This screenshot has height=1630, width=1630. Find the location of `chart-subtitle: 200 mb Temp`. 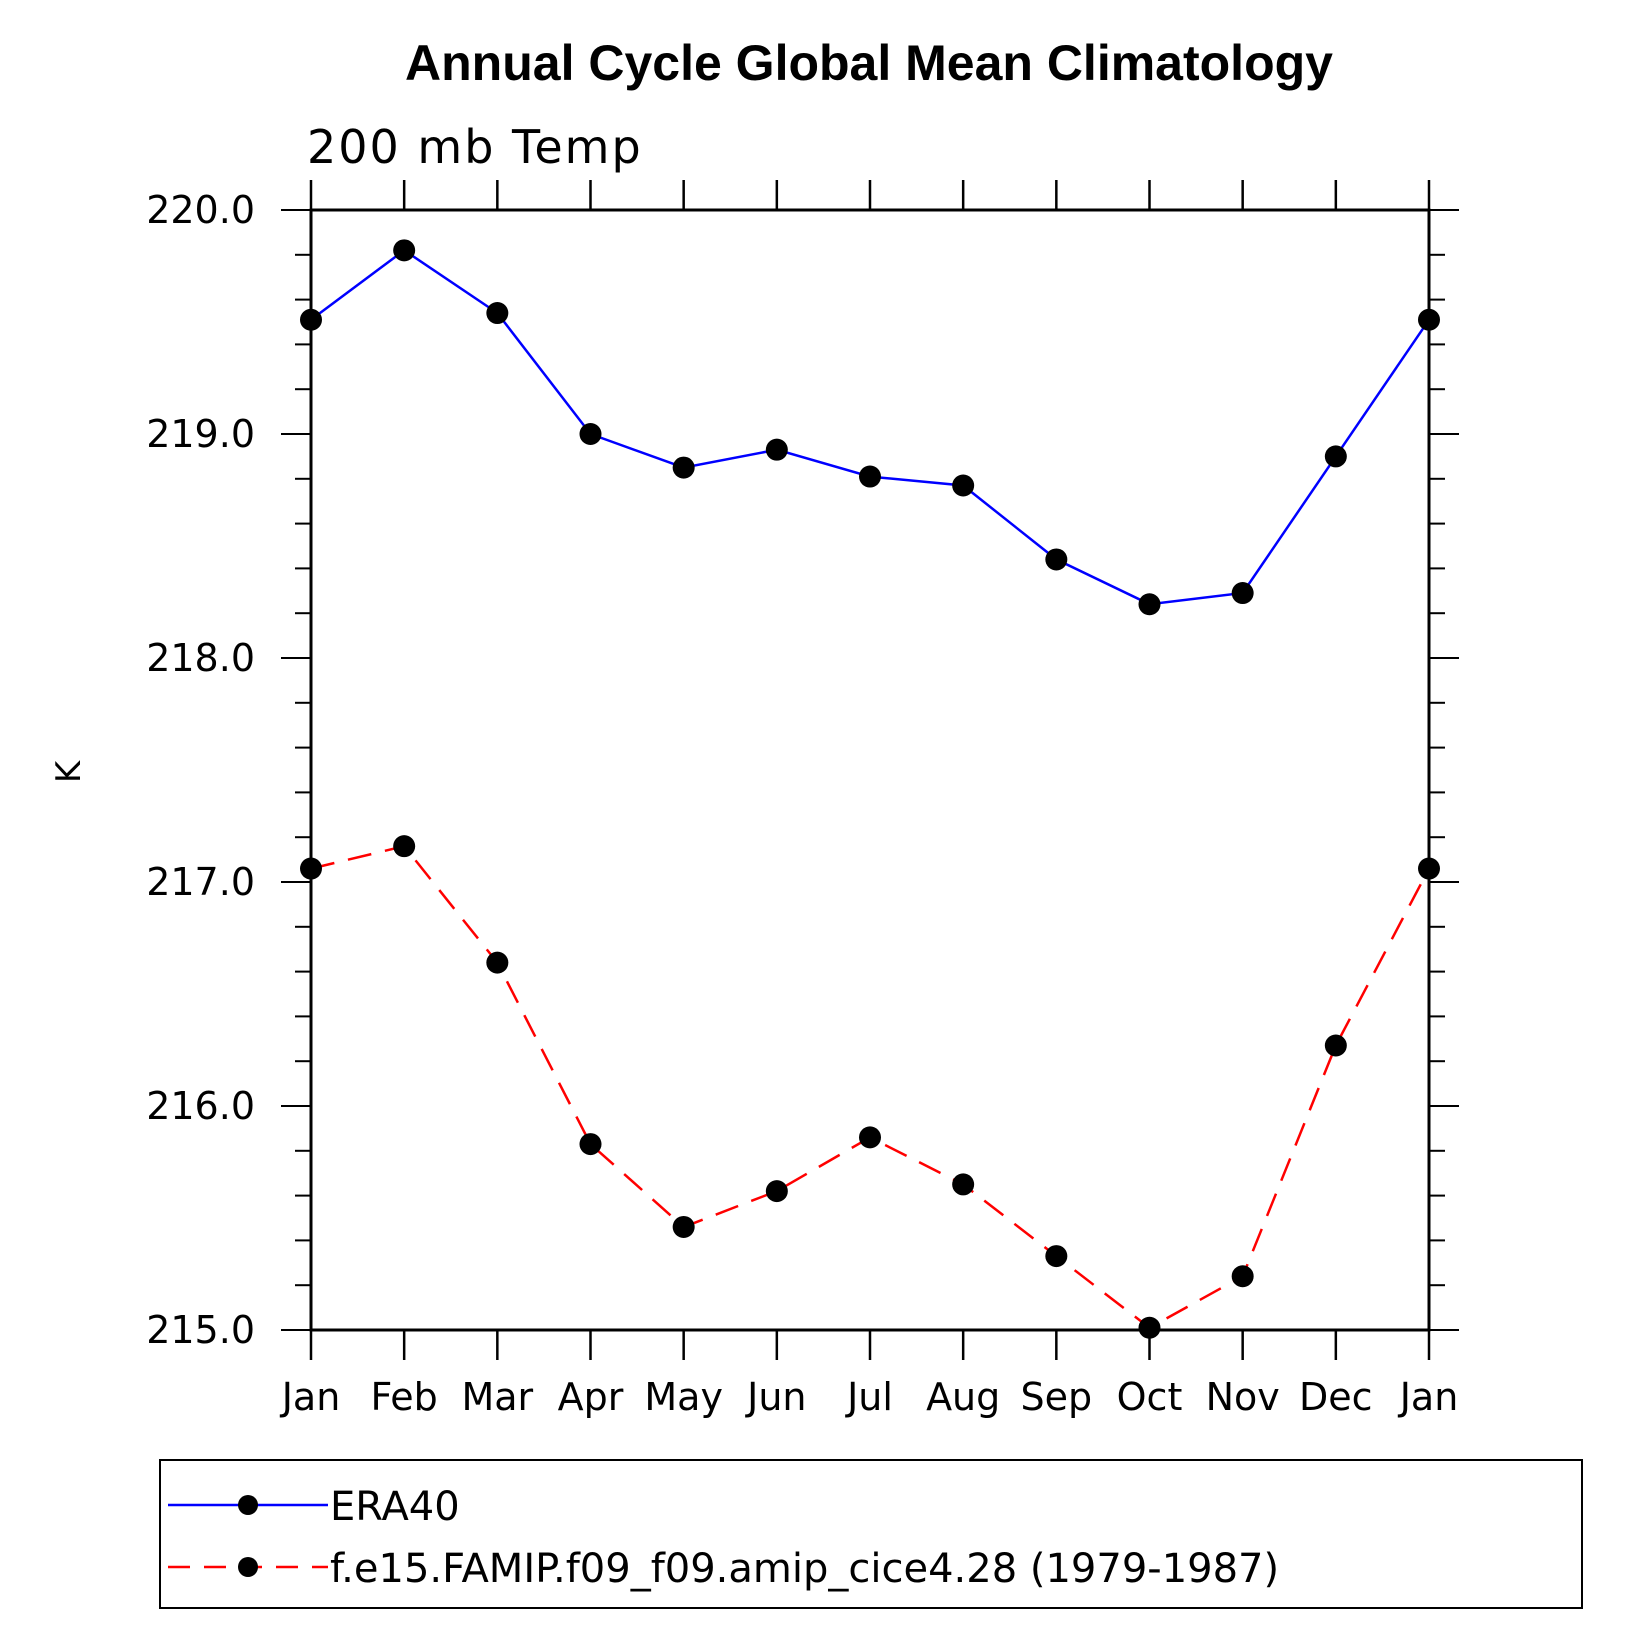

chart-subtitle: 200 mb Temp is located at coordinates (475, 147).